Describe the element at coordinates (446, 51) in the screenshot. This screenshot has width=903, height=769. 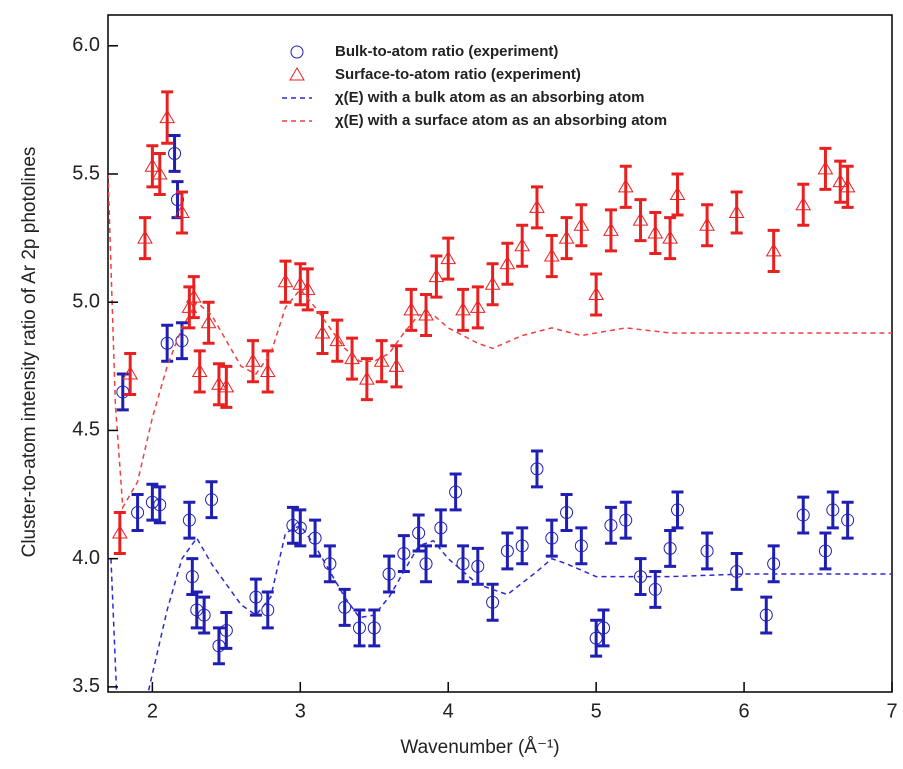
I see `legend-label: Bulk-to-atom ratio (experiment)` at that location.